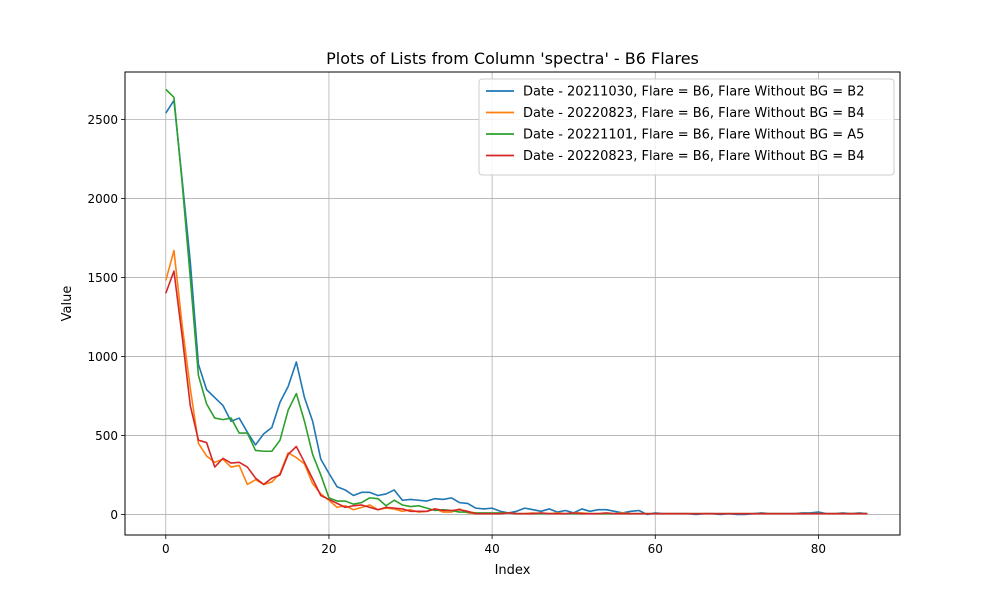  I want to click on x-tick-label: 40, so click(491, 549).